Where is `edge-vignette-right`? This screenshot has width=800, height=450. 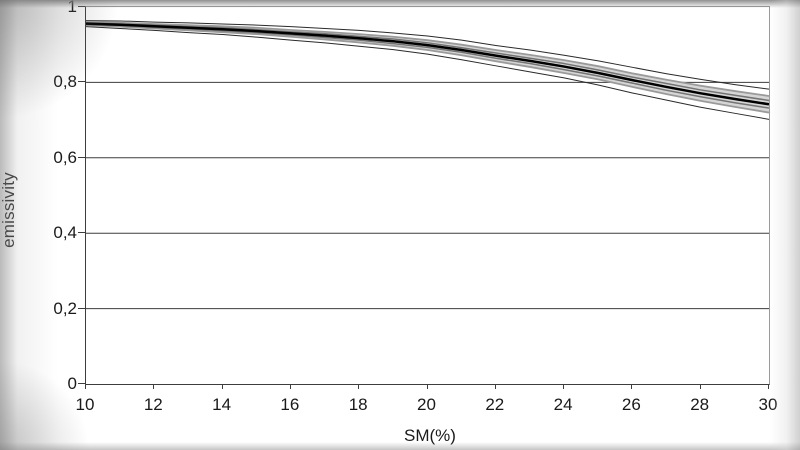 edge-vignette-right is located at coordinates (785, 225).